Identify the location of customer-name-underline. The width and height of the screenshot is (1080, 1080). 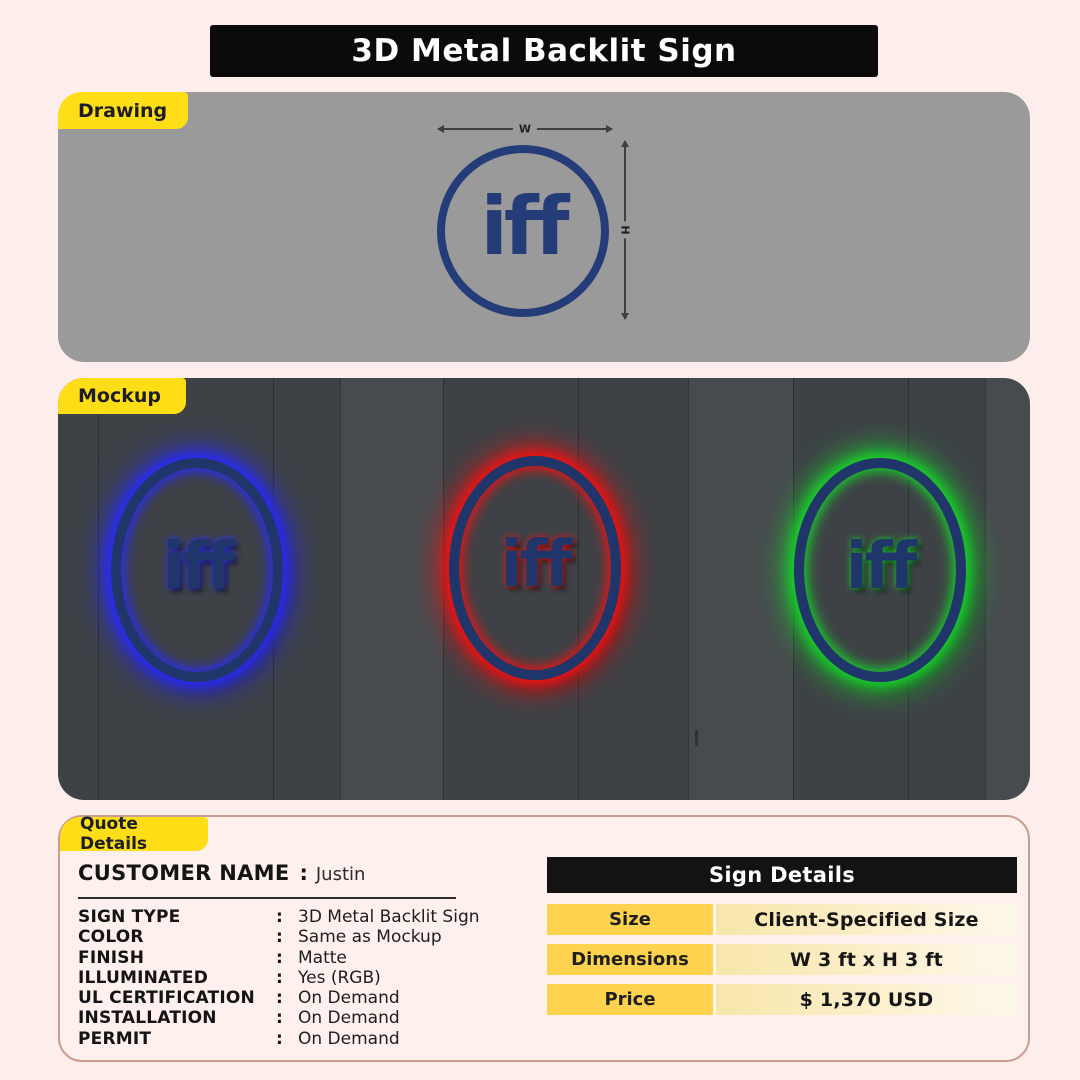
(267, 898).